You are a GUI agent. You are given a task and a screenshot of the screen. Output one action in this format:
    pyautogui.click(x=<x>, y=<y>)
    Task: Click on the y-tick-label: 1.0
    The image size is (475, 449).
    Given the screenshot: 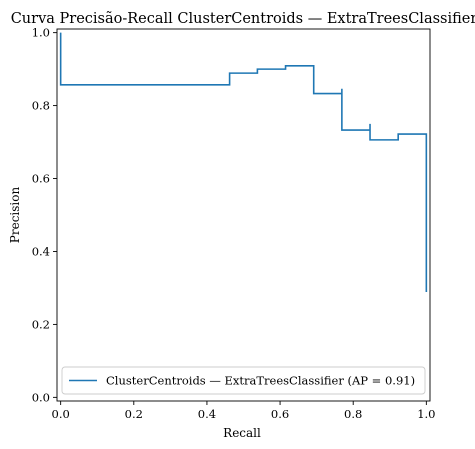 What is the action you would take?
    pyautogui.click(x=41, y=33)
    